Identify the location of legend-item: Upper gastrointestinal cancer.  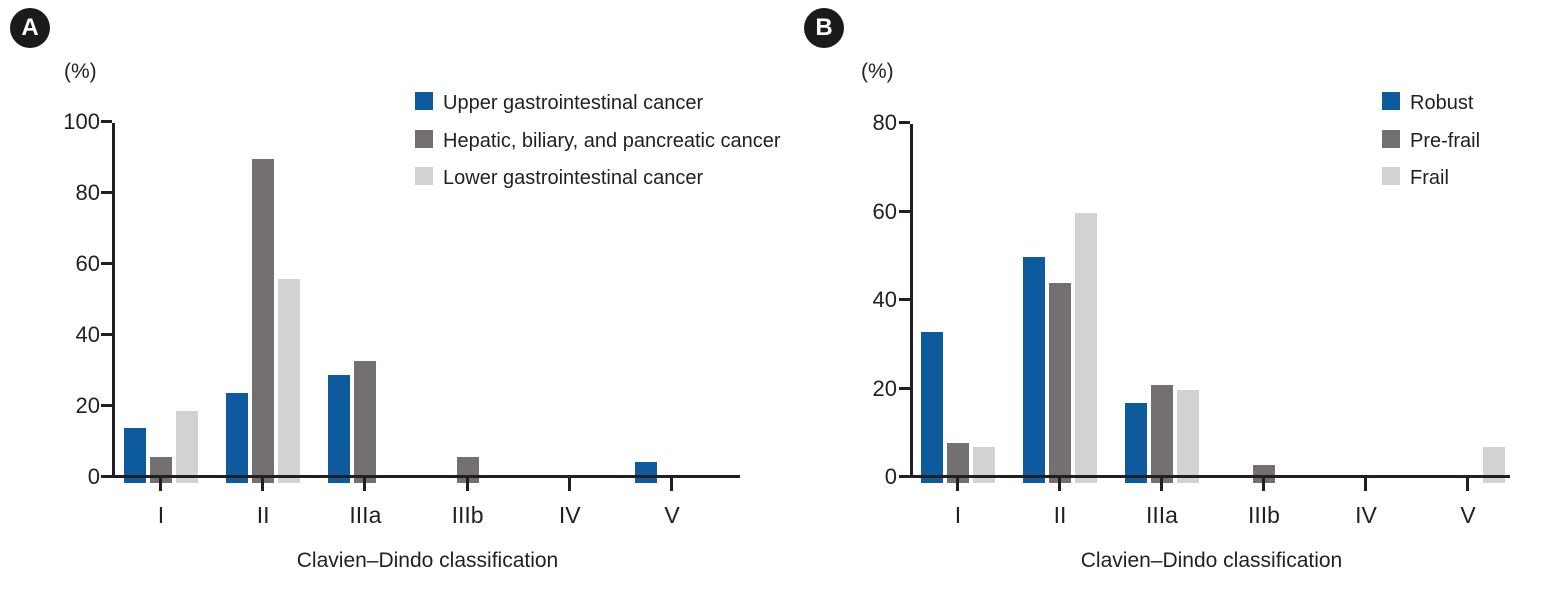
(615, 103).